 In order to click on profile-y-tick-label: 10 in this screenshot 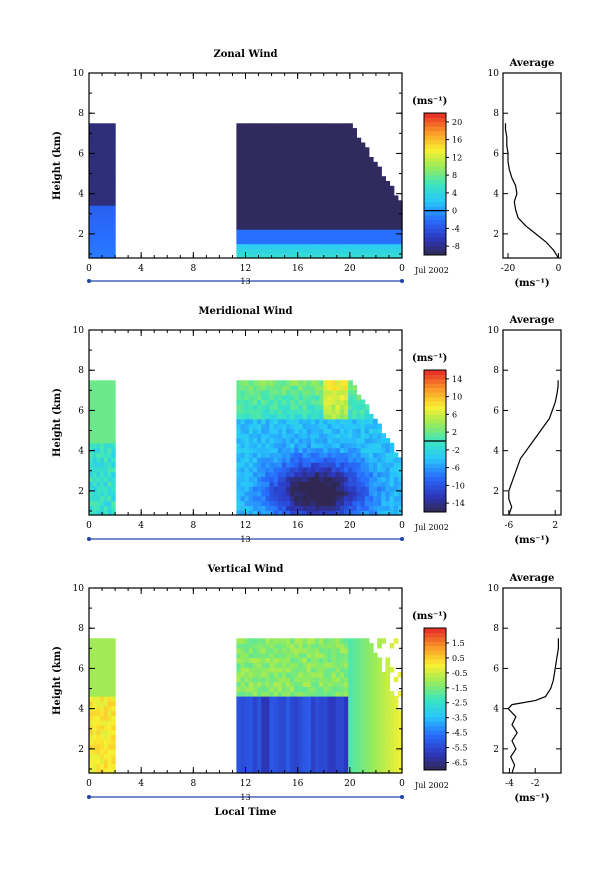, I will do `click(494, 589)`.